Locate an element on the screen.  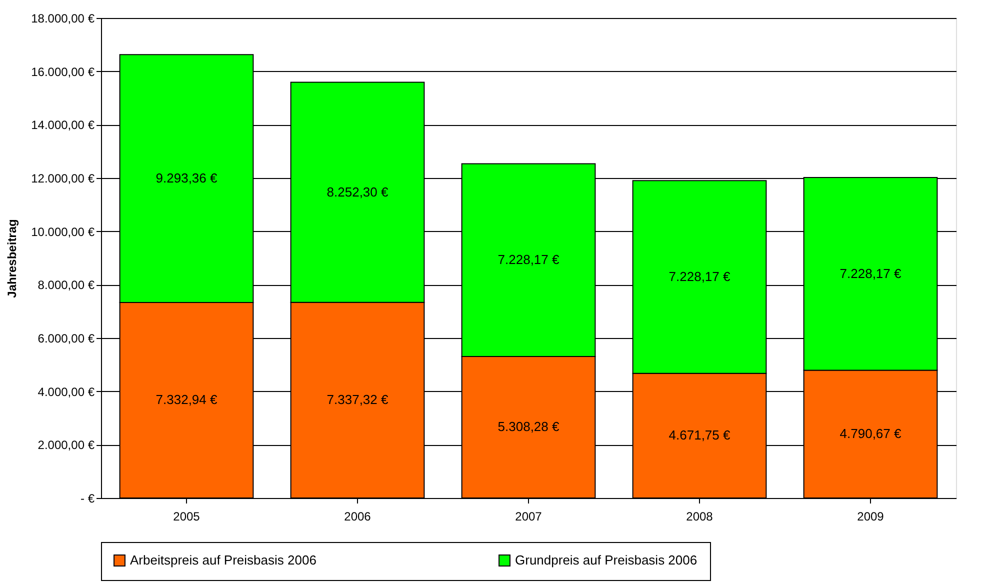
legend-label: Arbeitspreis auf Preisbasis 2006 is located at coordinates (223, 560).